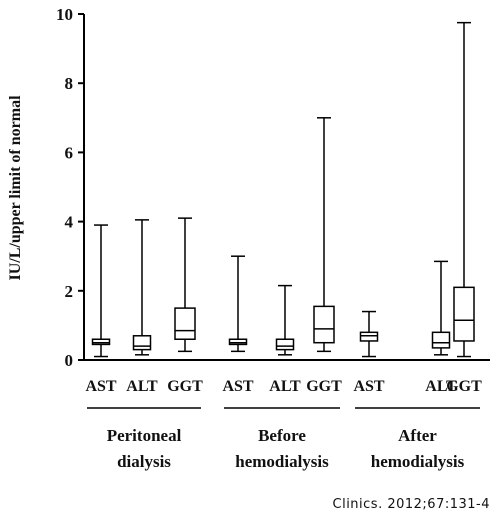 This screenshot has width=498, height=520. I want to click on y-tick-label: 2, so click(69, 291).